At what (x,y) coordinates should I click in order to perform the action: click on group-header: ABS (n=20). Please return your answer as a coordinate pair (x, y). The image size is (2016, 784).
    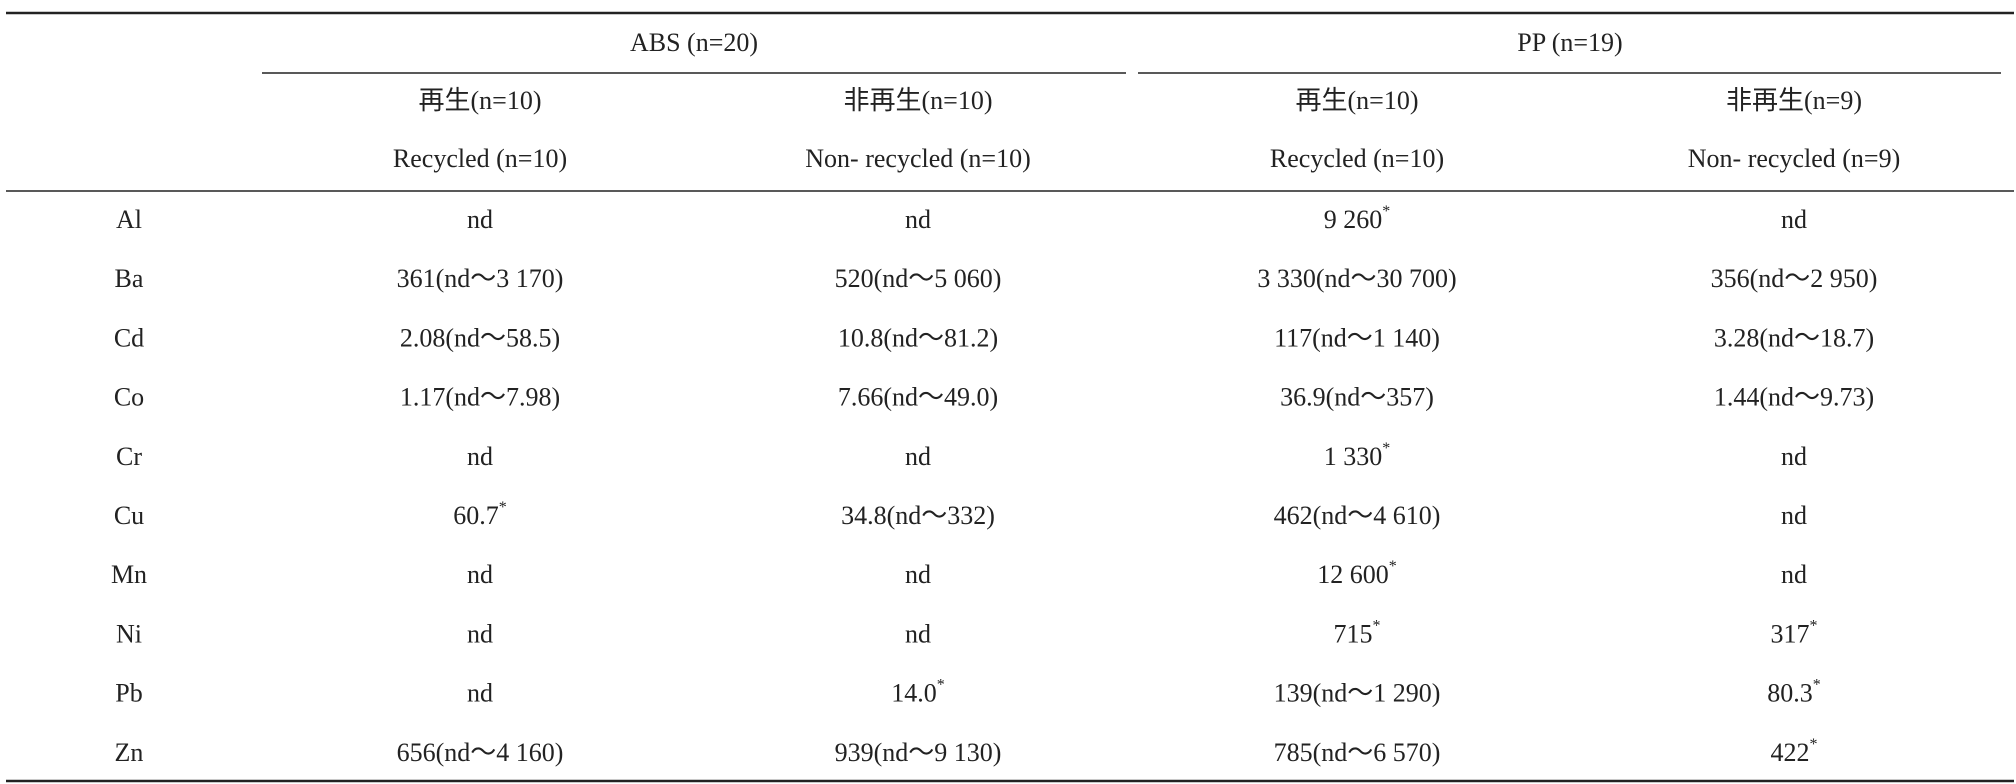
    Looking at the image, I should click on (694, 42).